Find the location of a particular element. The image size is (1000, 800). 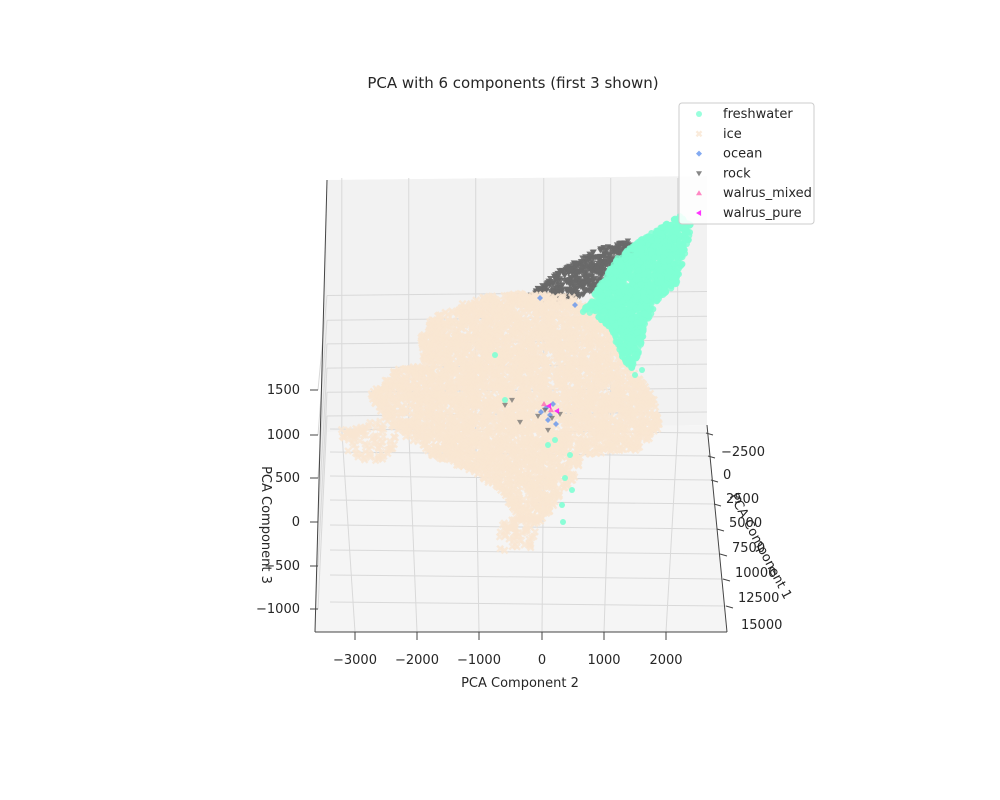

ice-cluster is located at coordinates (515, 408).